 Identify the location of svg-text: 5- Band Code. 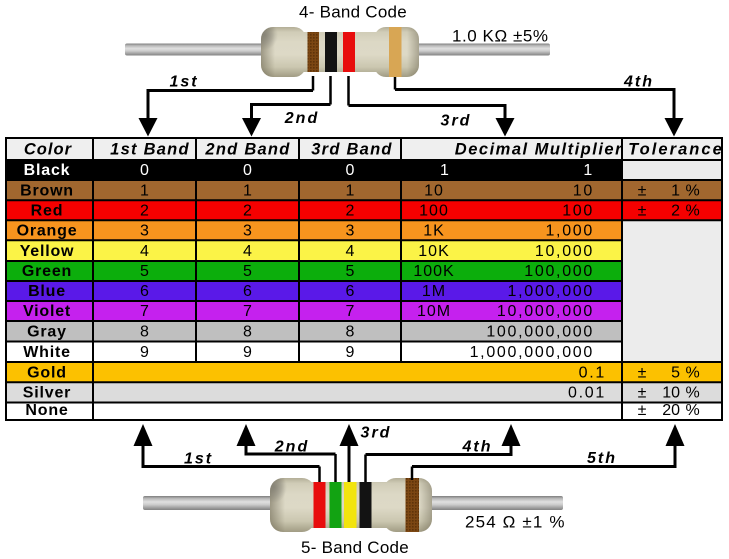
(355, 547).